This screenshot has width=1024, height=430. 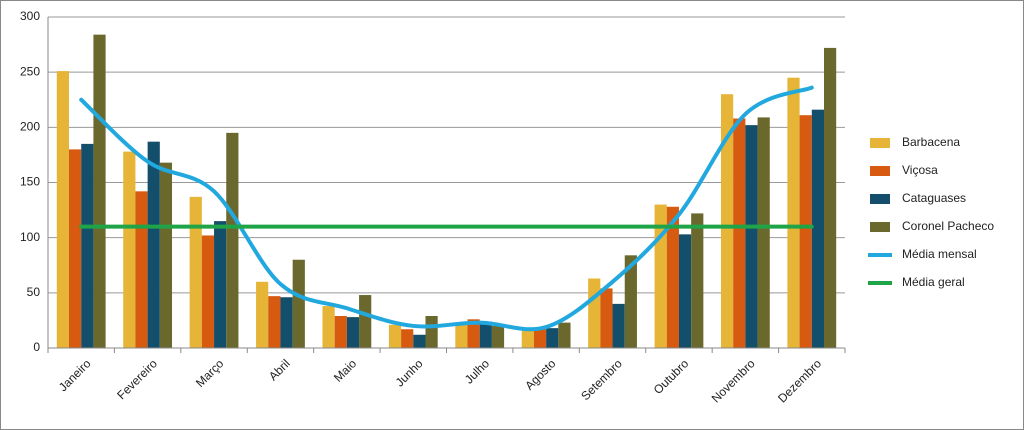 I want to click on y-tick-label: 0, so click(x=36, y=347).